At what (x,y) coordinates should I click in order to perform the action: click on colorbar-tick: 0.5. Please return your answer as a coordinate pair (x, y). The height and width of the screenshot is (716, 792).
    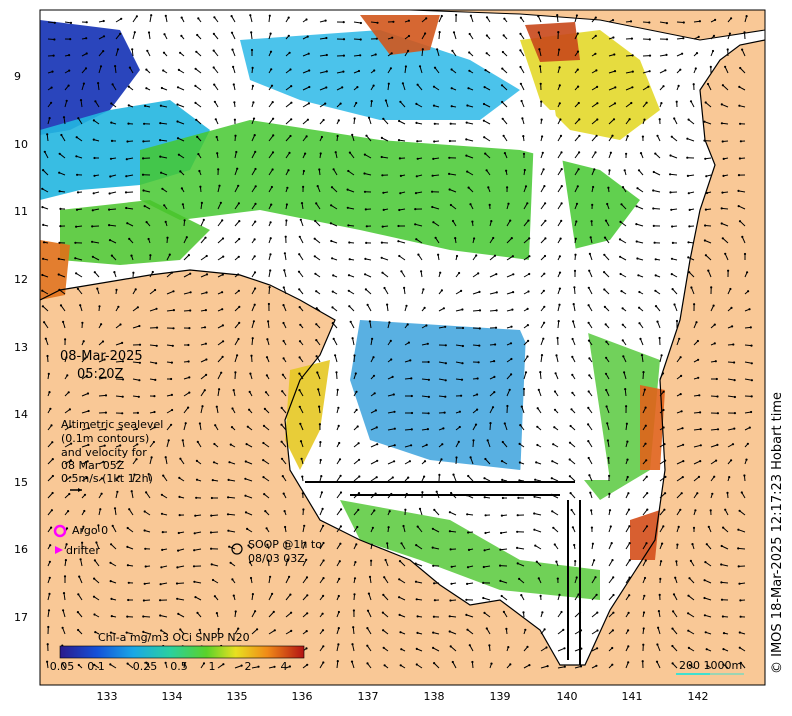
    Looking at the image, I should click on (179, 666).